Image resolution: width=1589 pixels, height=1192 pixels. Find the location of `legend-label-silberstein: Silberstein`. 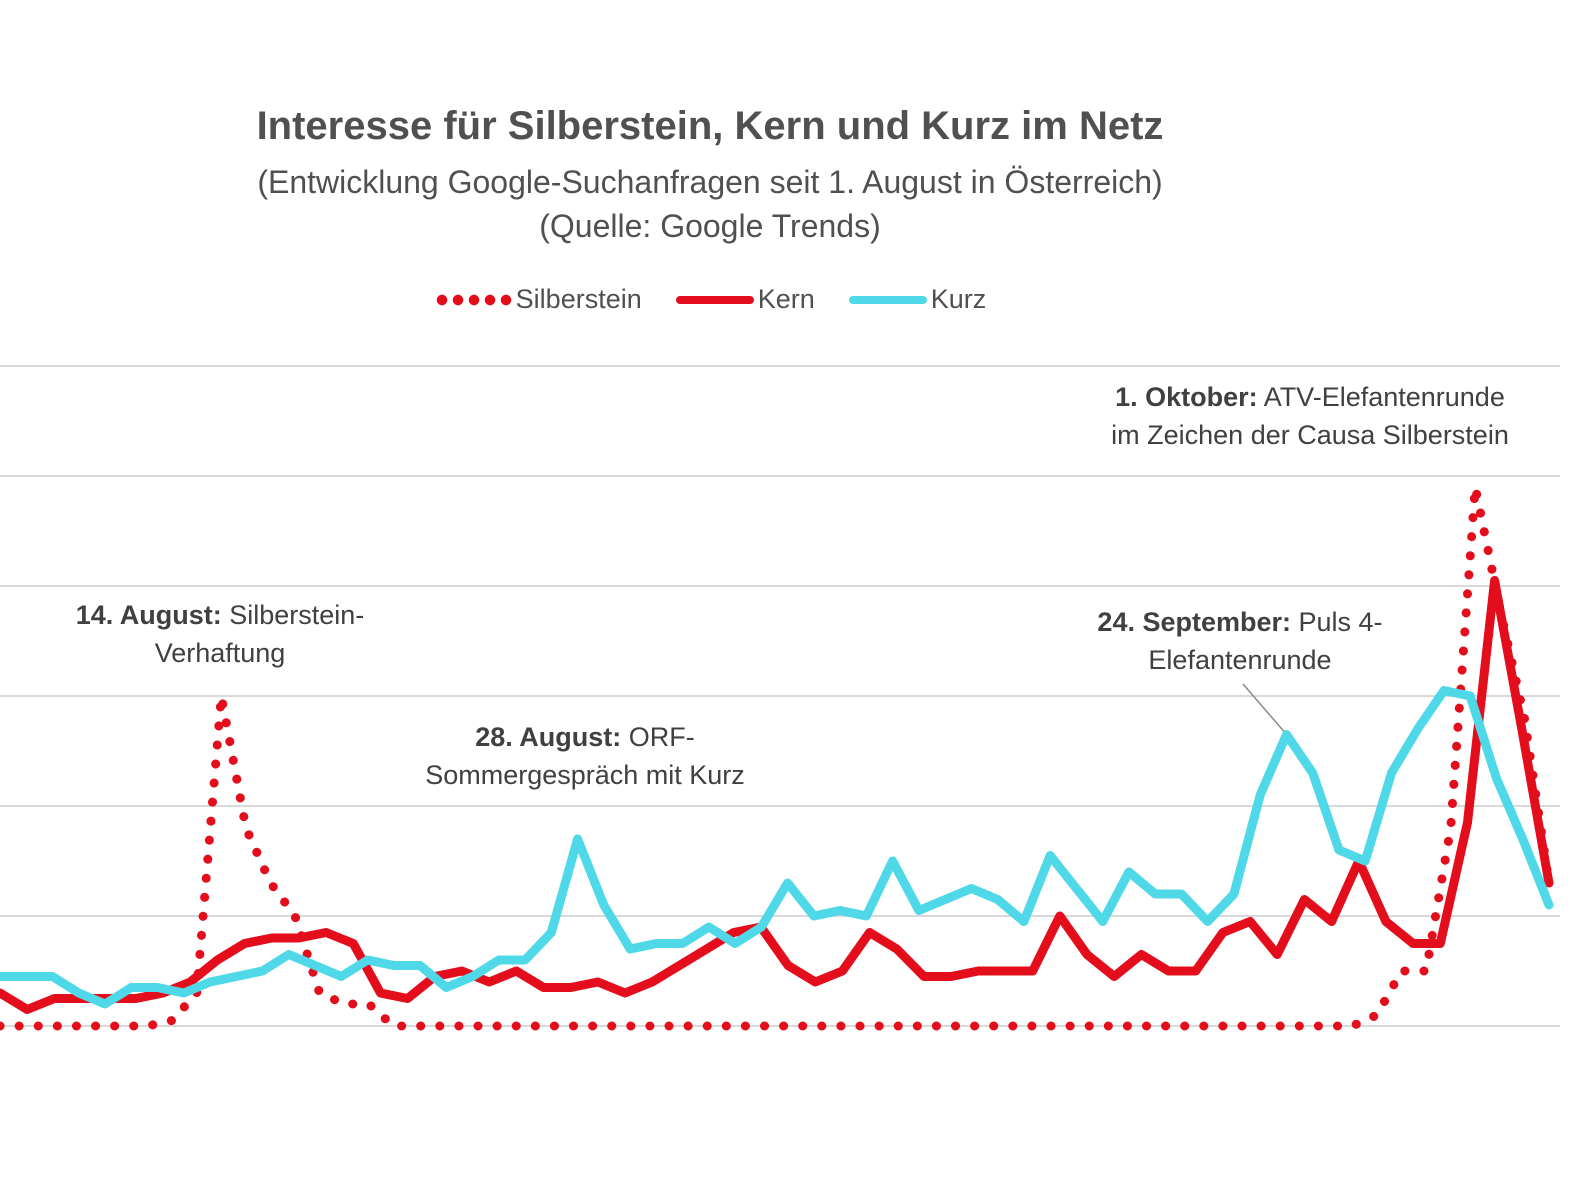

legend-label-silberstein: Silberstein is located at coordinates (578, 299).